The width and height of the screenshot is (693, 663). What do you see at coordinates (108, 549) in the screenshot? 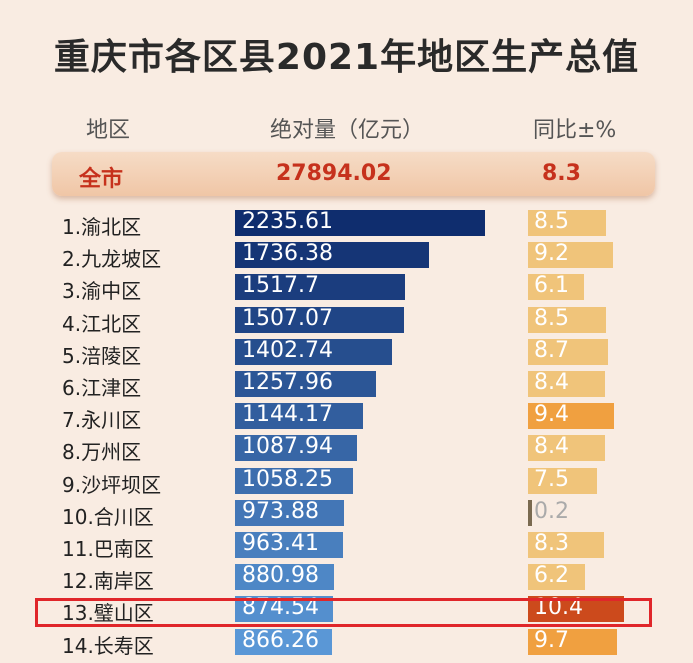
I see `category-label: 11.巴南区` at bounding box center [108, 549].